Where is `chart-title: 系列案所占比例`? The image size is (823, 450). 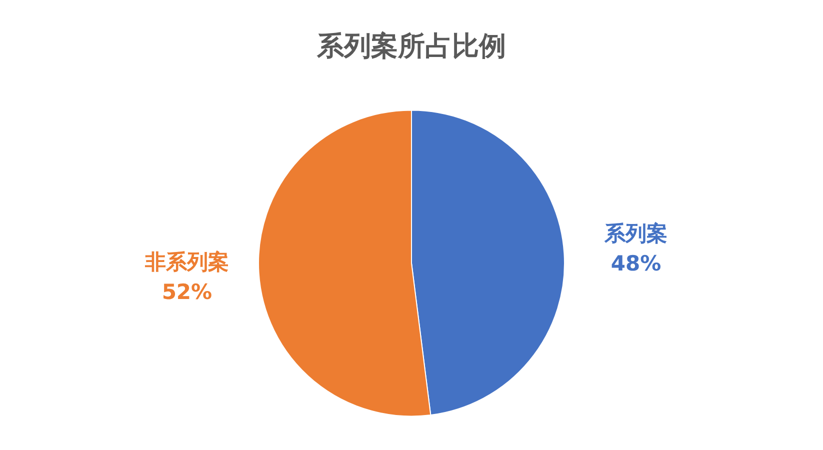
chart-title: 系列案所占比例 is located at coordinates (411, 46).